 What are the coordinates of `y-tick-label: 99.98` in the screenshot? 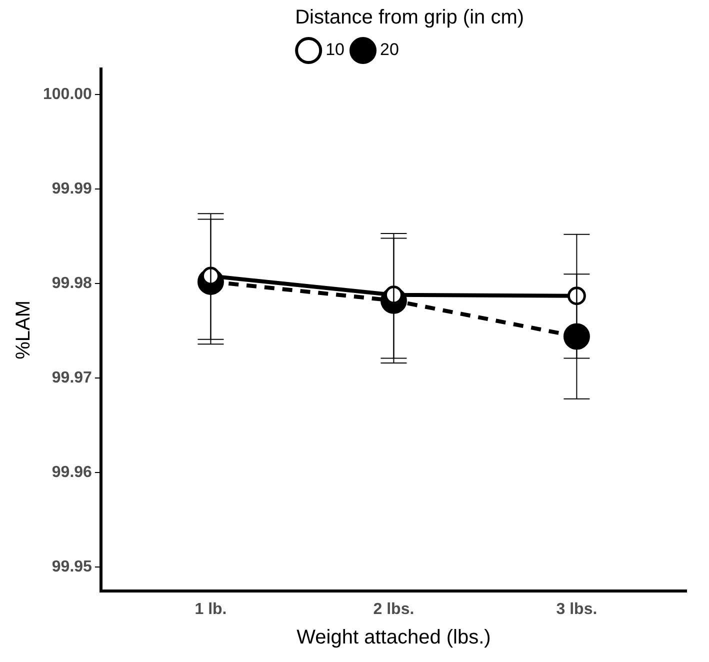 It's located at (72, 283).